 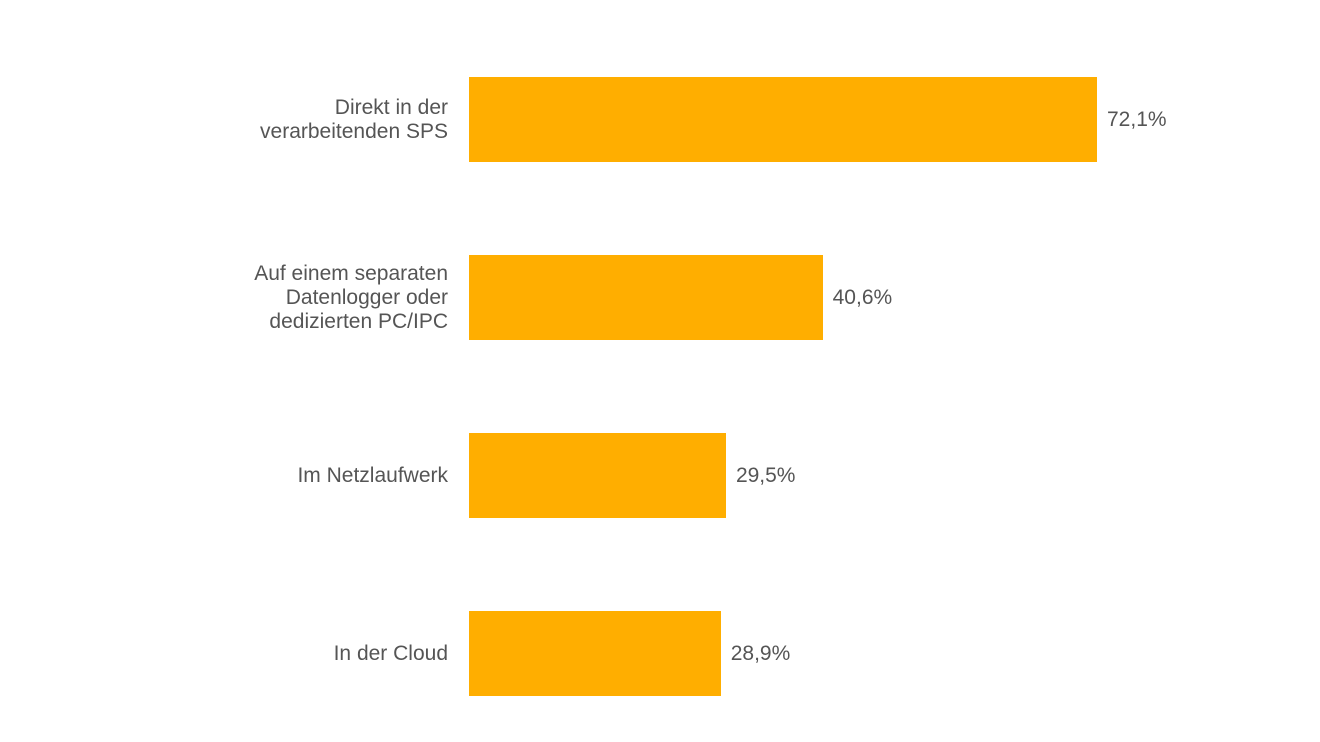 I want to click on category-label-3: Im Netzlaufwerk, so click(x=372, y=475).